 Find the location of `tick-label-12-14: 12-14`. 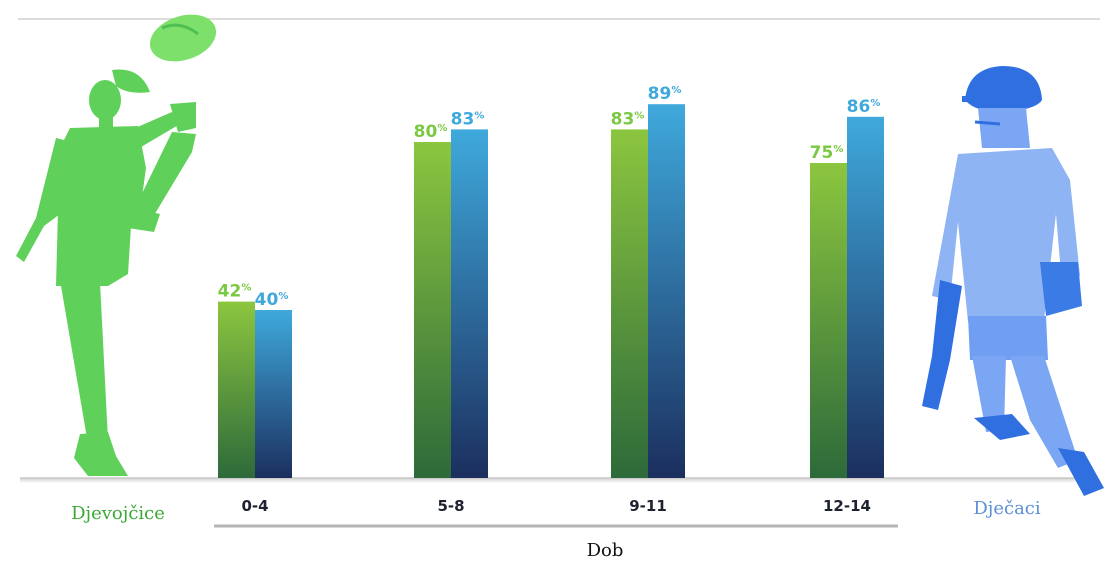

tick-label-12-14: 12-14 is located at coordinates (847, 506).